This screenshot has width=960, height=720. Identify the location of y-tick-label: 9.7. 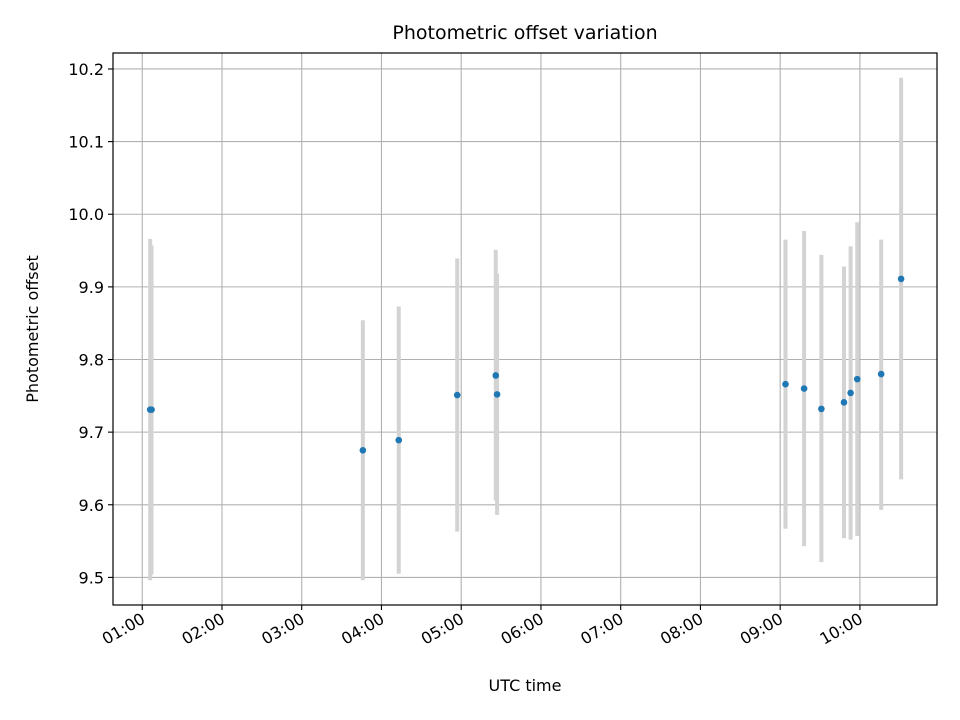
(91, 432).